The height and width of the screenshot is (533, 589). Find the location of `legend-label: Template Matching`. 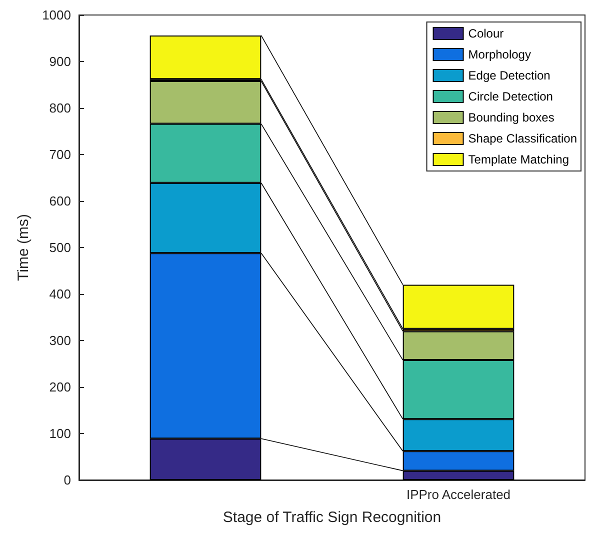

legend-label: Template Matching is located at coordinates (518, 159).